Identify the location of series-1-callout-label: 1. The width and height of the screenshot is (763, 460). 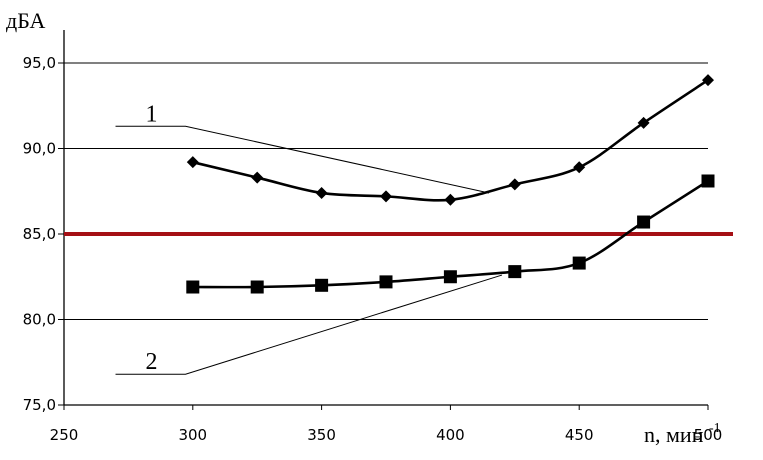
(152, 114).